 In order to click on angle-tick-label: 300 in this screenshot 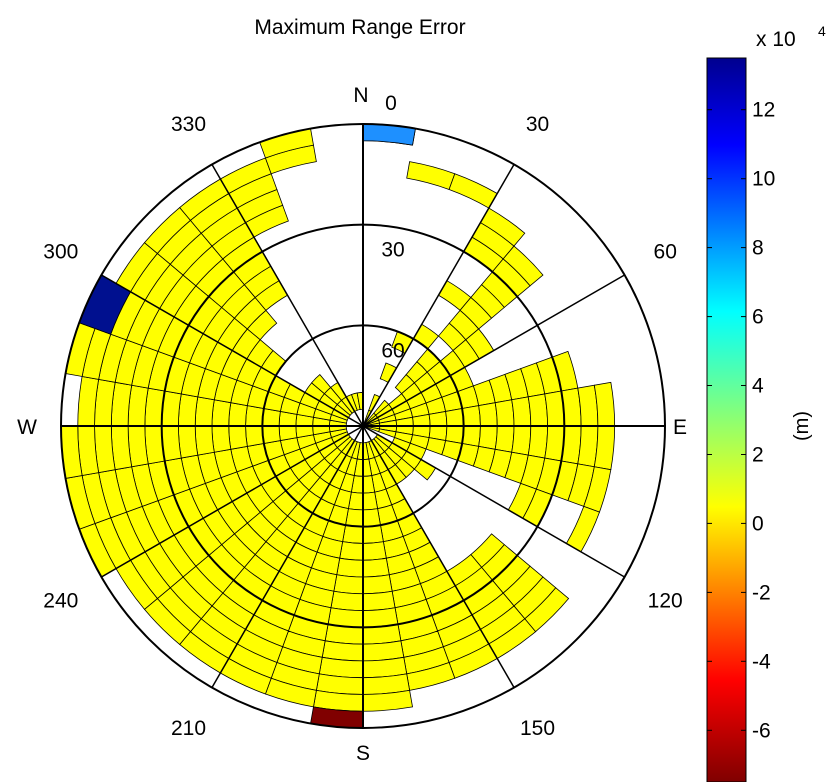, I will do `click(60, 252)`.